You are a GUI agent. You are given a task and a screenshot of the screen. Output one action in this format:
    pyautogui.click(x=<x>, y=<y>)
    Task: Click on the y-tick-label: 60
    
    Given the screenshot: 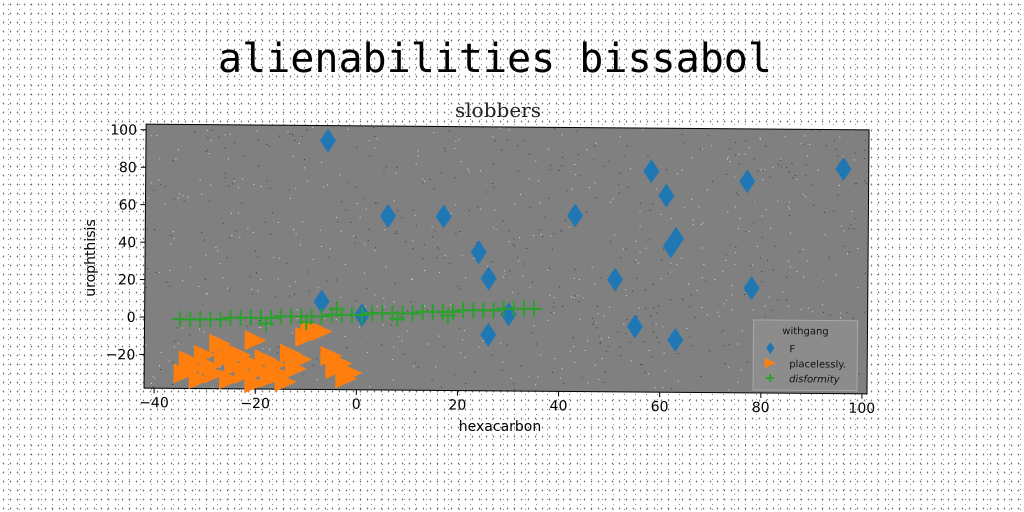 What is the action you would take?
    pyautogui.click(x=128, y=205)
    